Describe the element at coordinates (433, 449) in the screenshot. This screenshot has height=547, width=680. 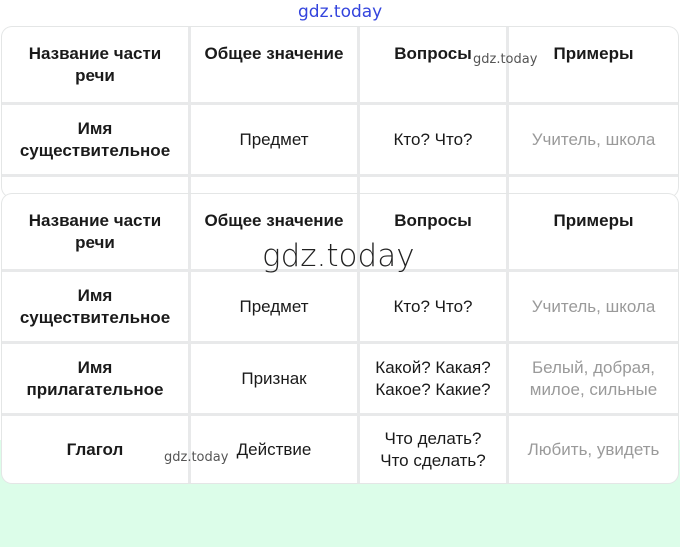
I see `table-cell: Что делать? Что сделать?` at that location.